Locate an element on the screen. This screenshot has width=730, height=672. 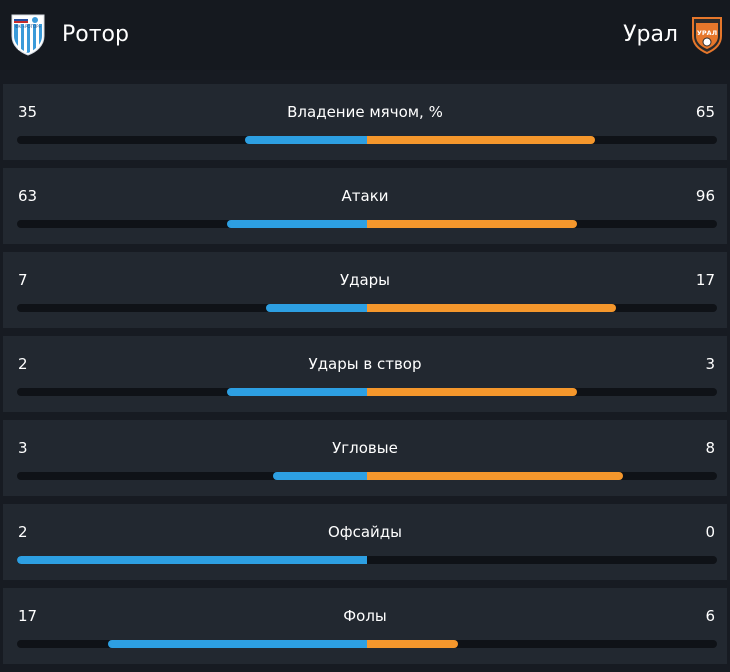
stat-row-possession: 35 Владение мячом, % 65 is located at coordinates (365, 122).